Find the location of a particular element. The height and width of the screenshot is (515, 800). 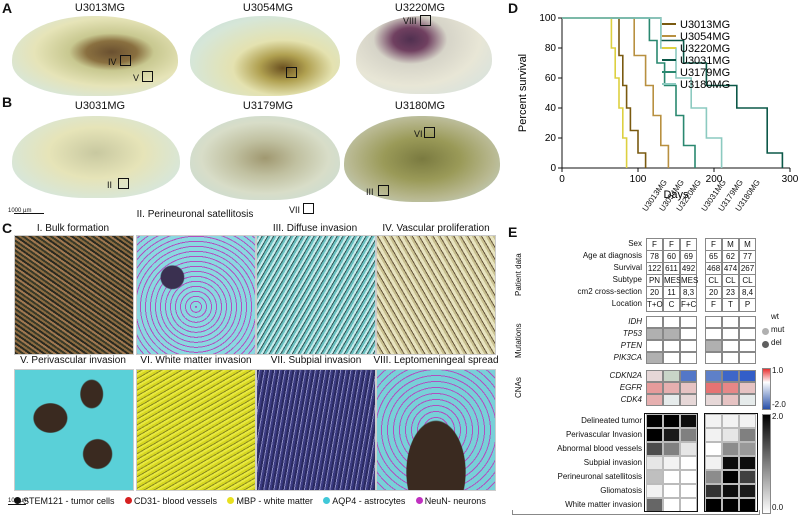

inset-label-vii: VII is located at coordinates (295, 210).